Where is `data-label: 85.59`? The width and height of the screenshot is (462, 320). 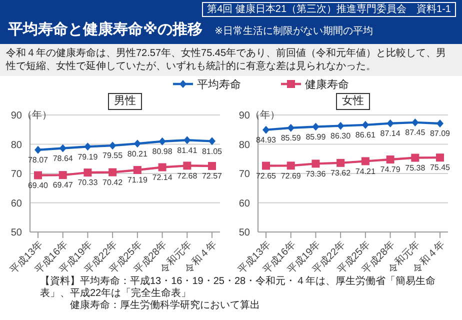 data-label: 85.59 is located at coordinates (291, 138).